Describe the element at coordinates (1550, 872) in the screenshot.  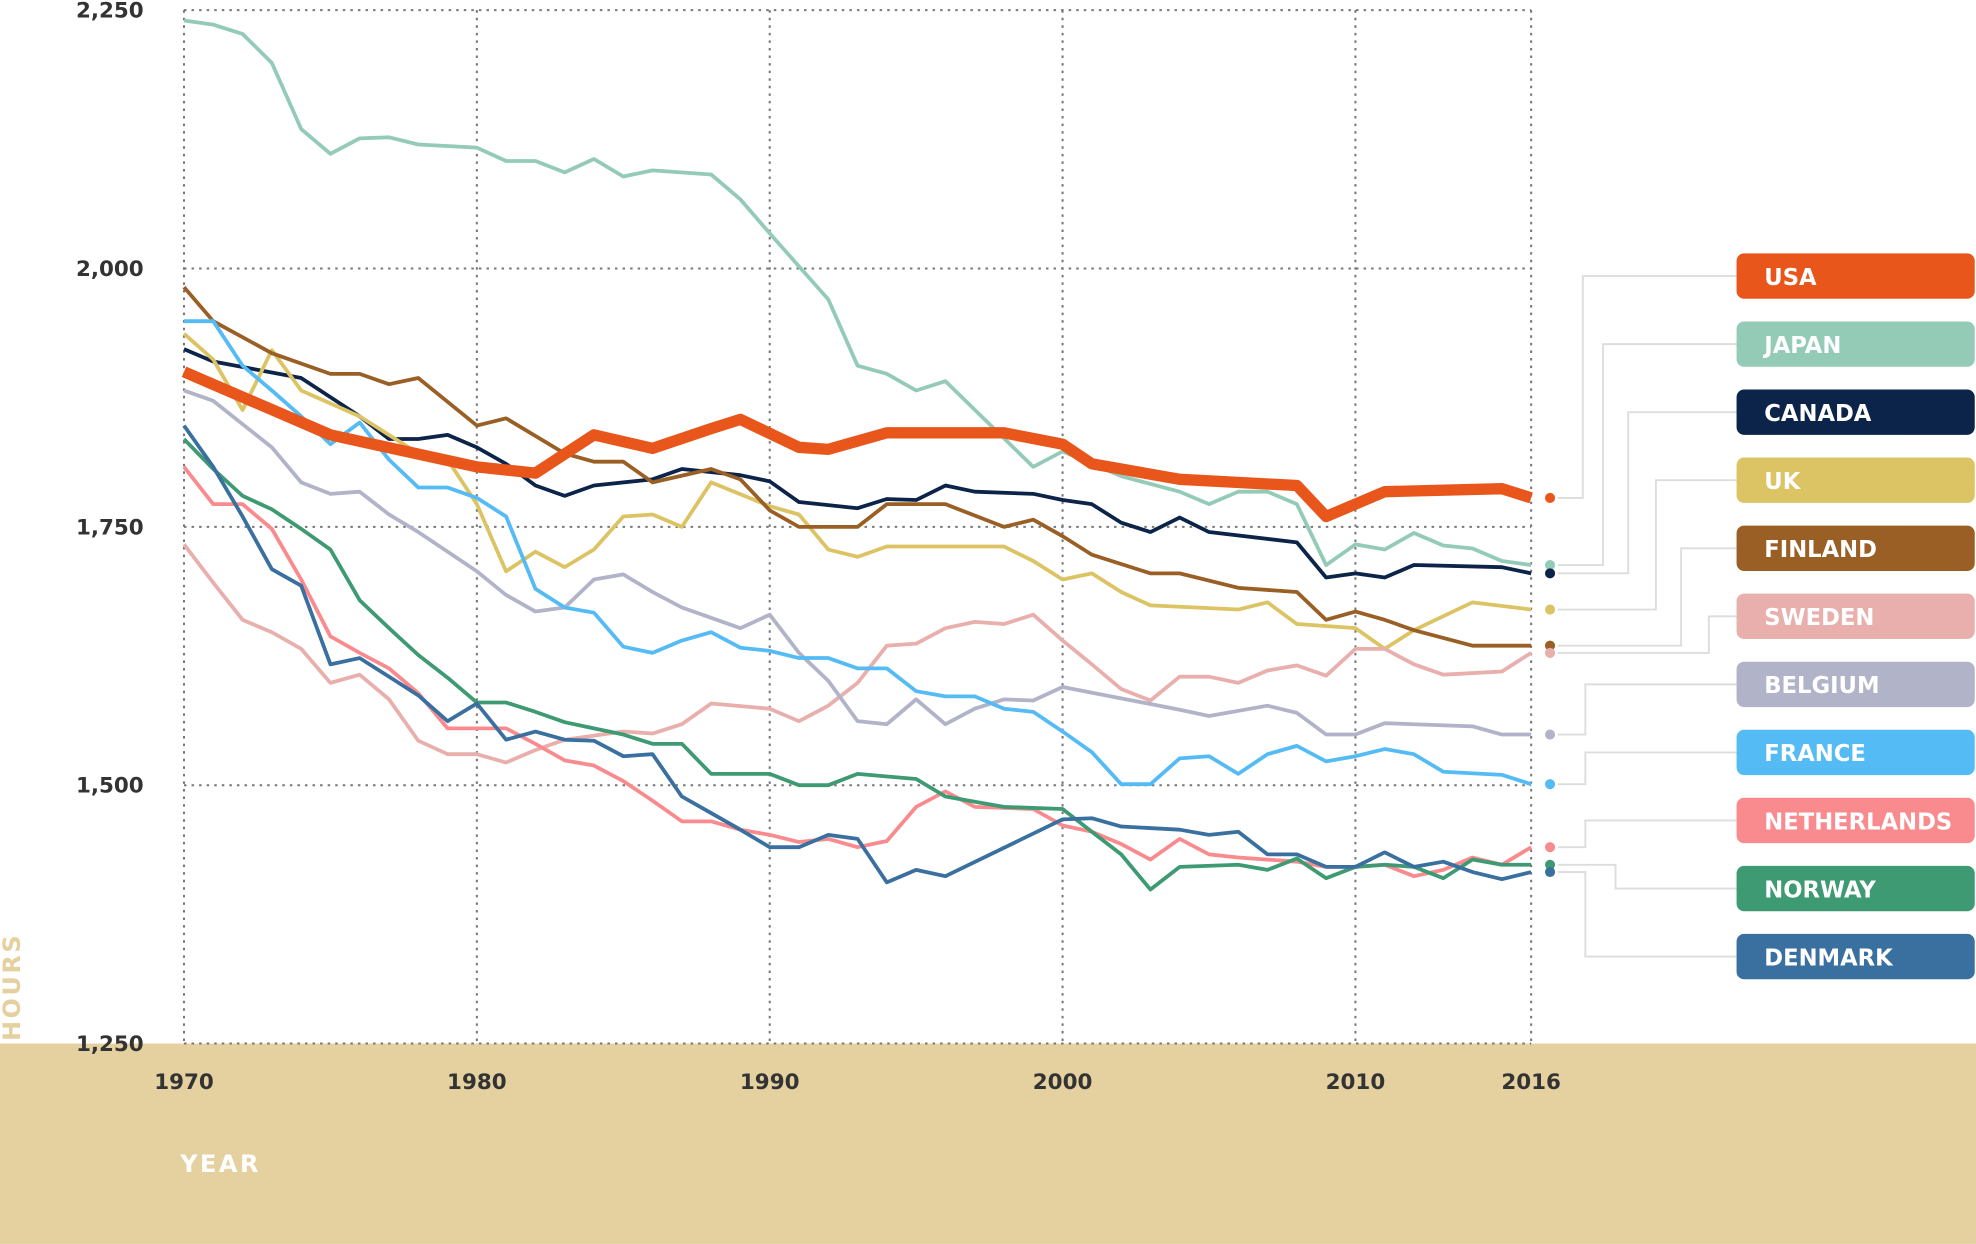
I see `end-dot-denmark` at that location.